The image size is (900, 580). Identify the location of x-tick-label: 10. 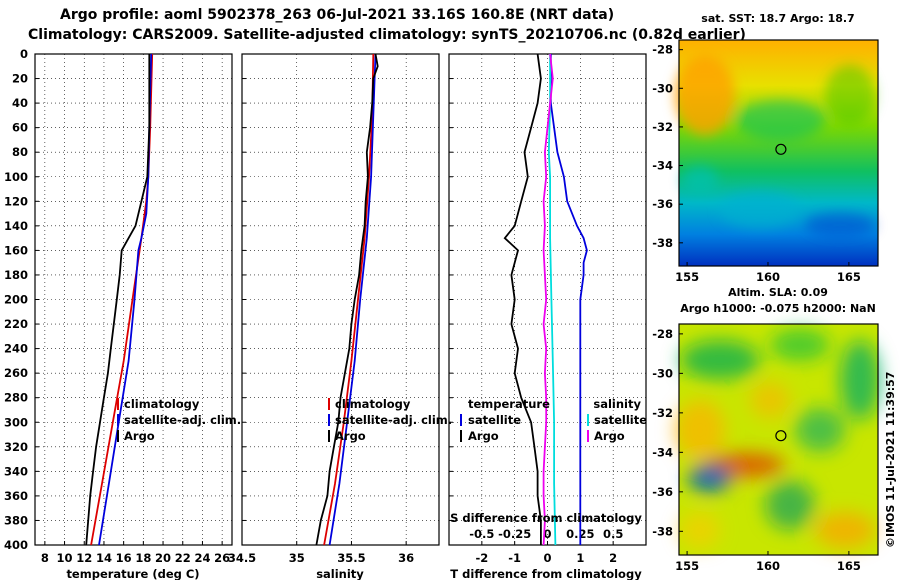
(65, 558).